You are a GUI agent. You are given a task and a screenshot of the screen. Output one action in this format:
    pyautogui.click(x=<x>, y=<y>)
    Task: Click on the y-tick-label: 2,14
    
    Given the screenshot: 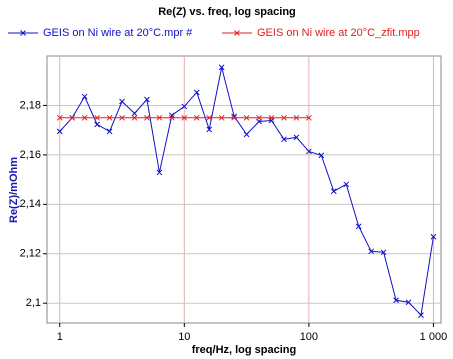 What is the action you would take?
    pyautogui.click(x=30, y=204)
    